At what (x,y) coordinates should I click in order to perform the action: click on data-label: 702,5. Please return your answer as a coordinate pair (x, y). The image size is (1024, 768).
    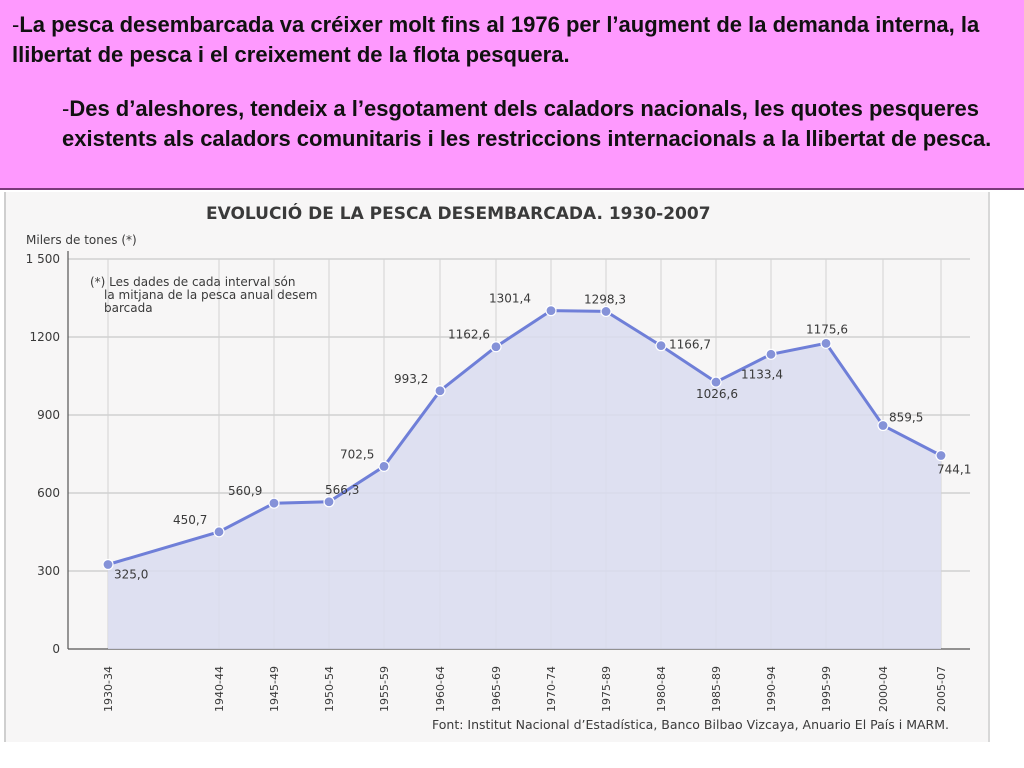
    Looking at the image, I should click on (357, 454).